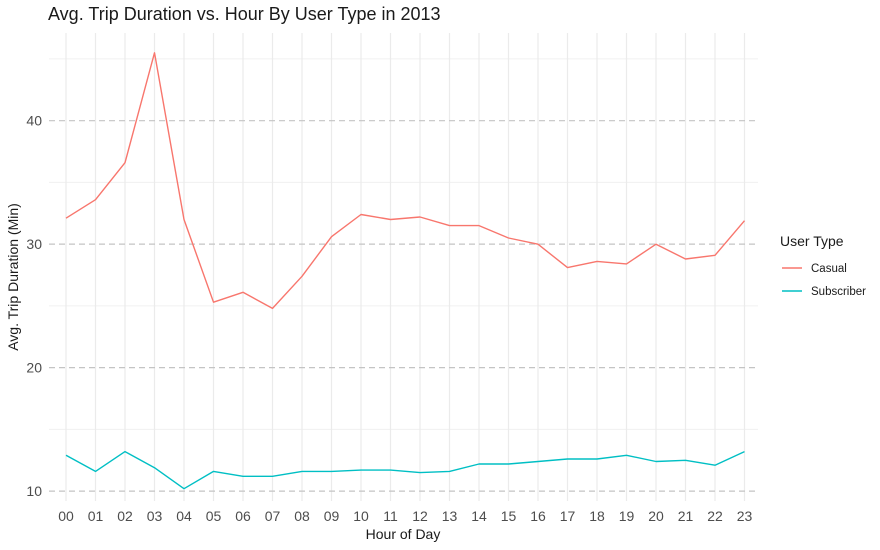 This screenshot has width=880, height=550. Describe the element at coordinates (538, 516) in the screenshot. I see `x-tick-label: 16` at that location.